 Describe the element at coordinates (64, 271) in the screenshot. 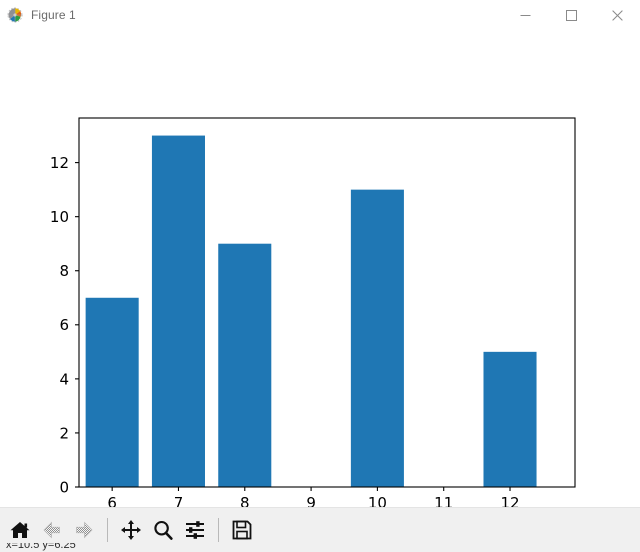

I see `y-tick-label: 8` at that location.